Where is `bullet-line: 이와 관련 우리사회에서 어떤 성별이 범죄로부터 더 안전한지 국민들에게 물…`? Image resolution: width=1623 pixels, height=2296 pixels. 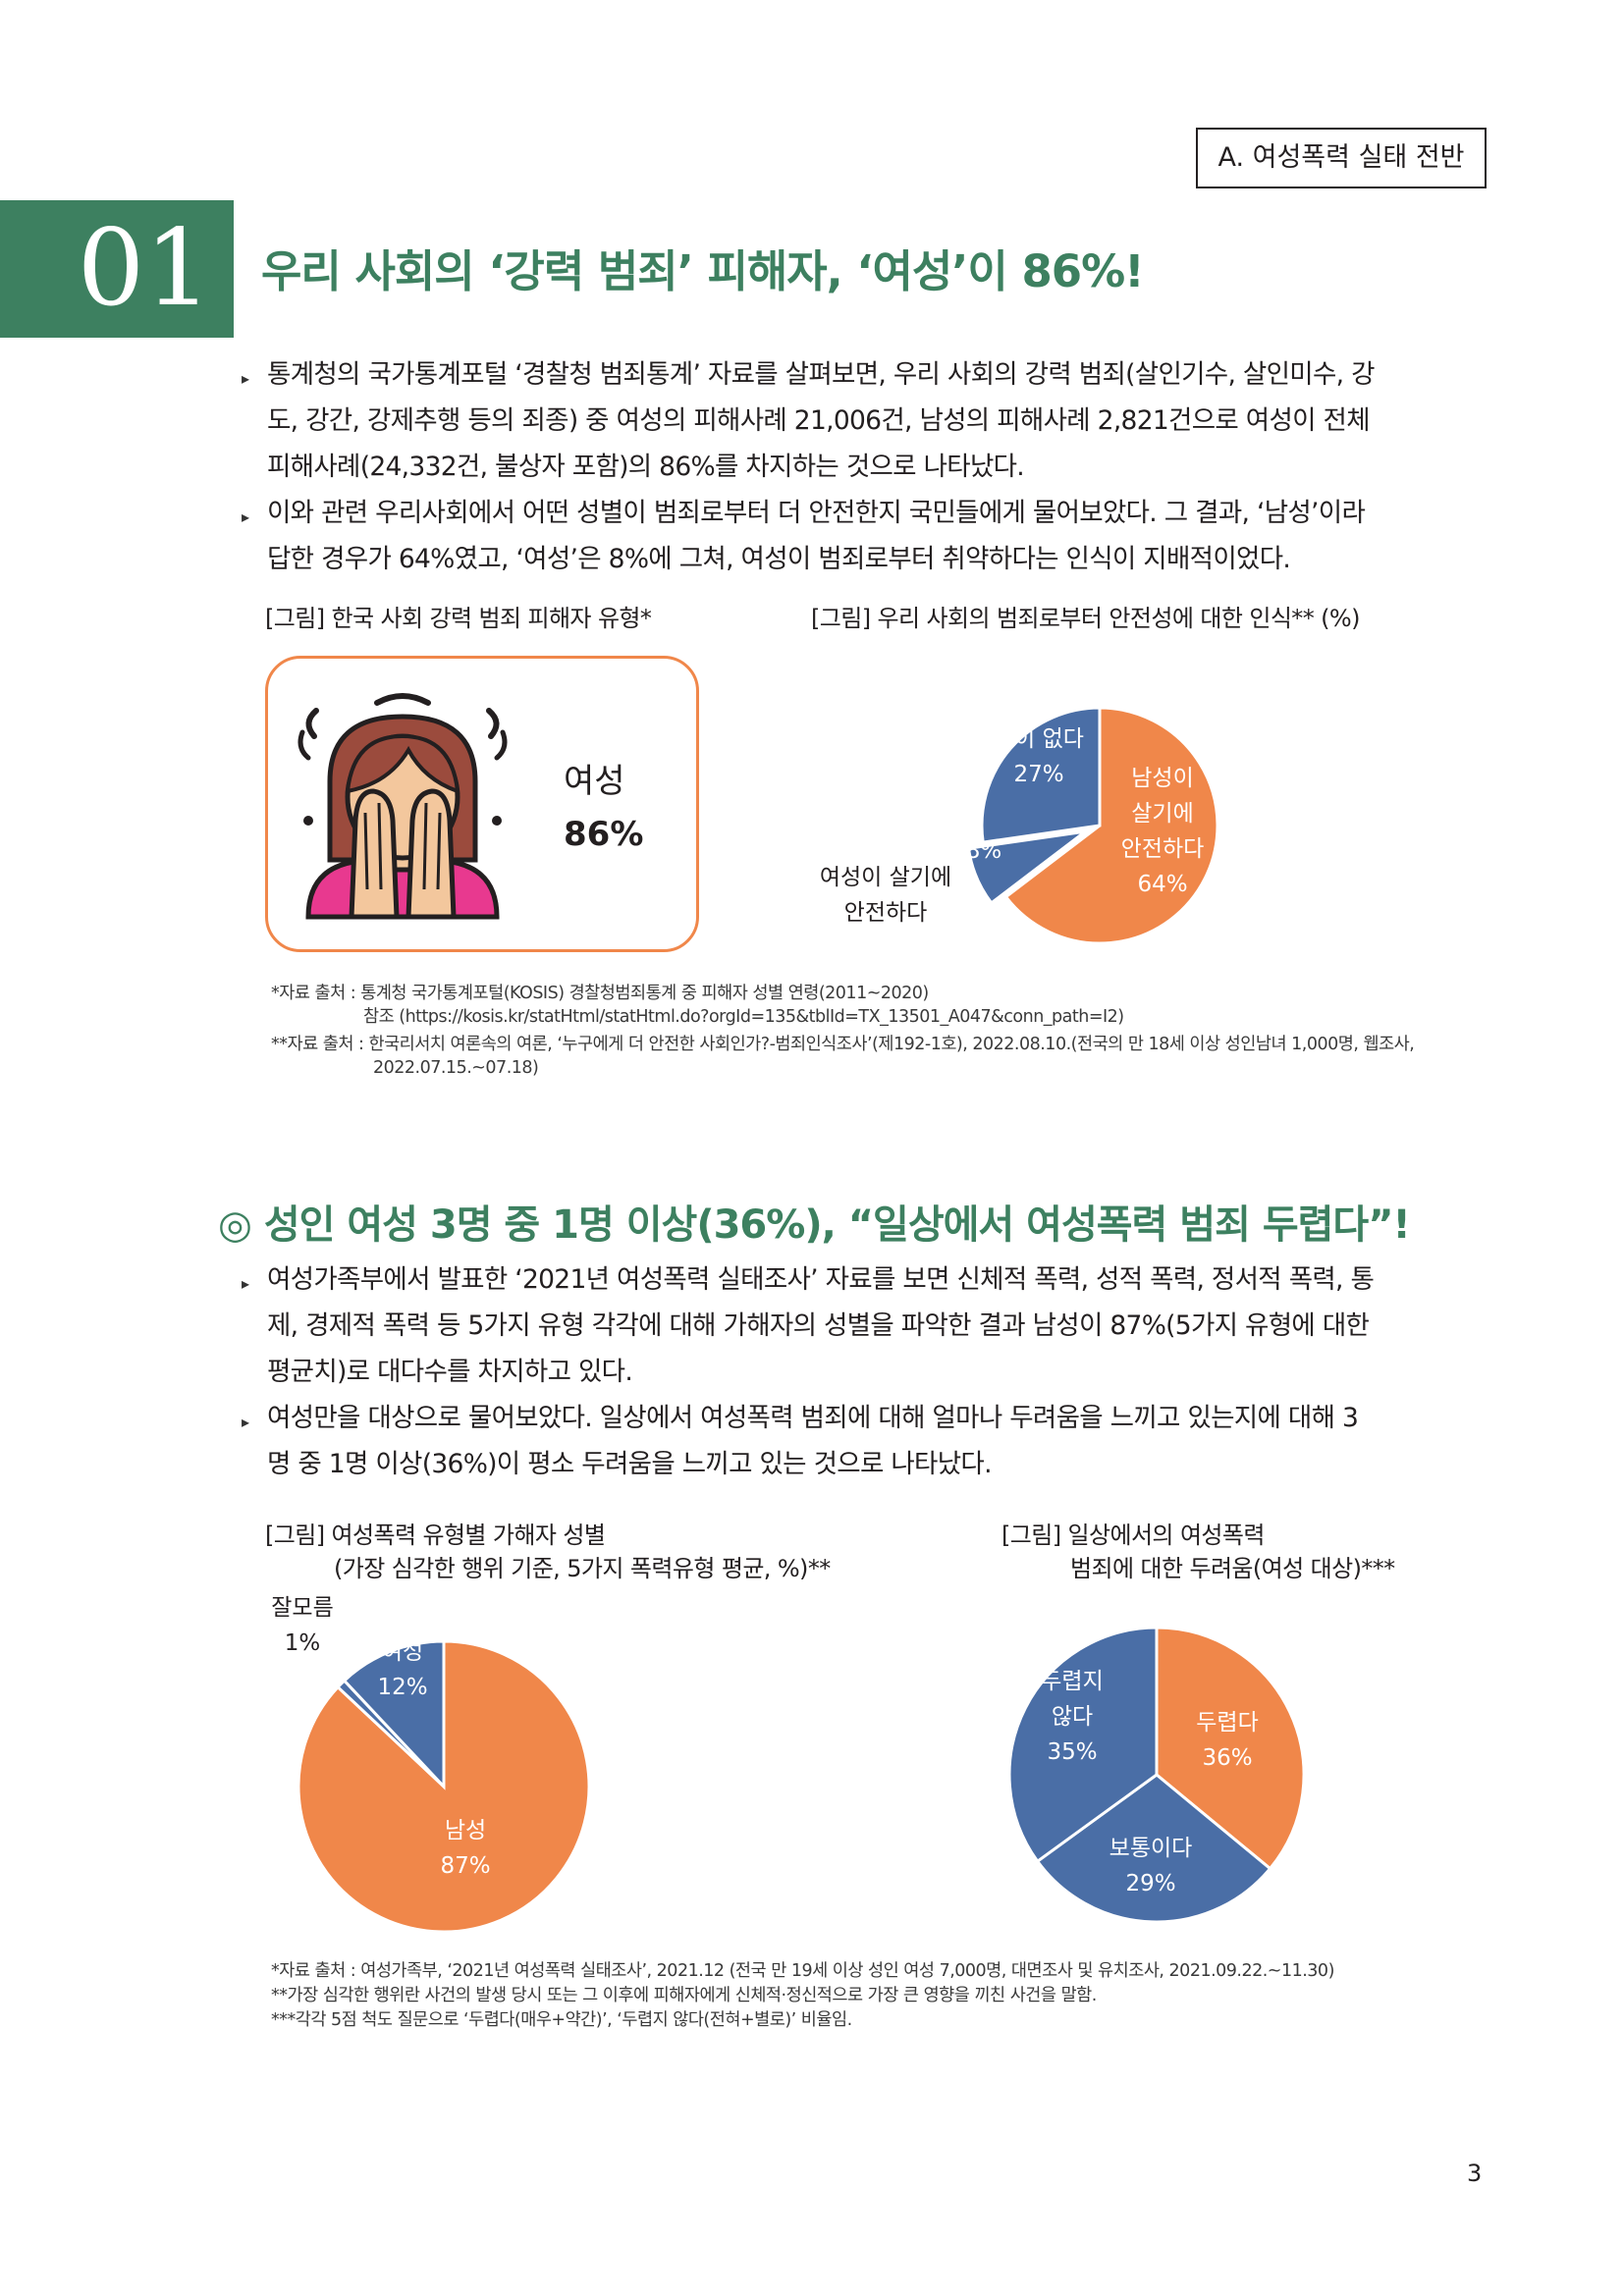 bullet-line: 이와 관련 우리사회에서 어떤 성별이 범죄로부터 더 안전한지 국민들에게 물… is located at coordinates (816, 513).